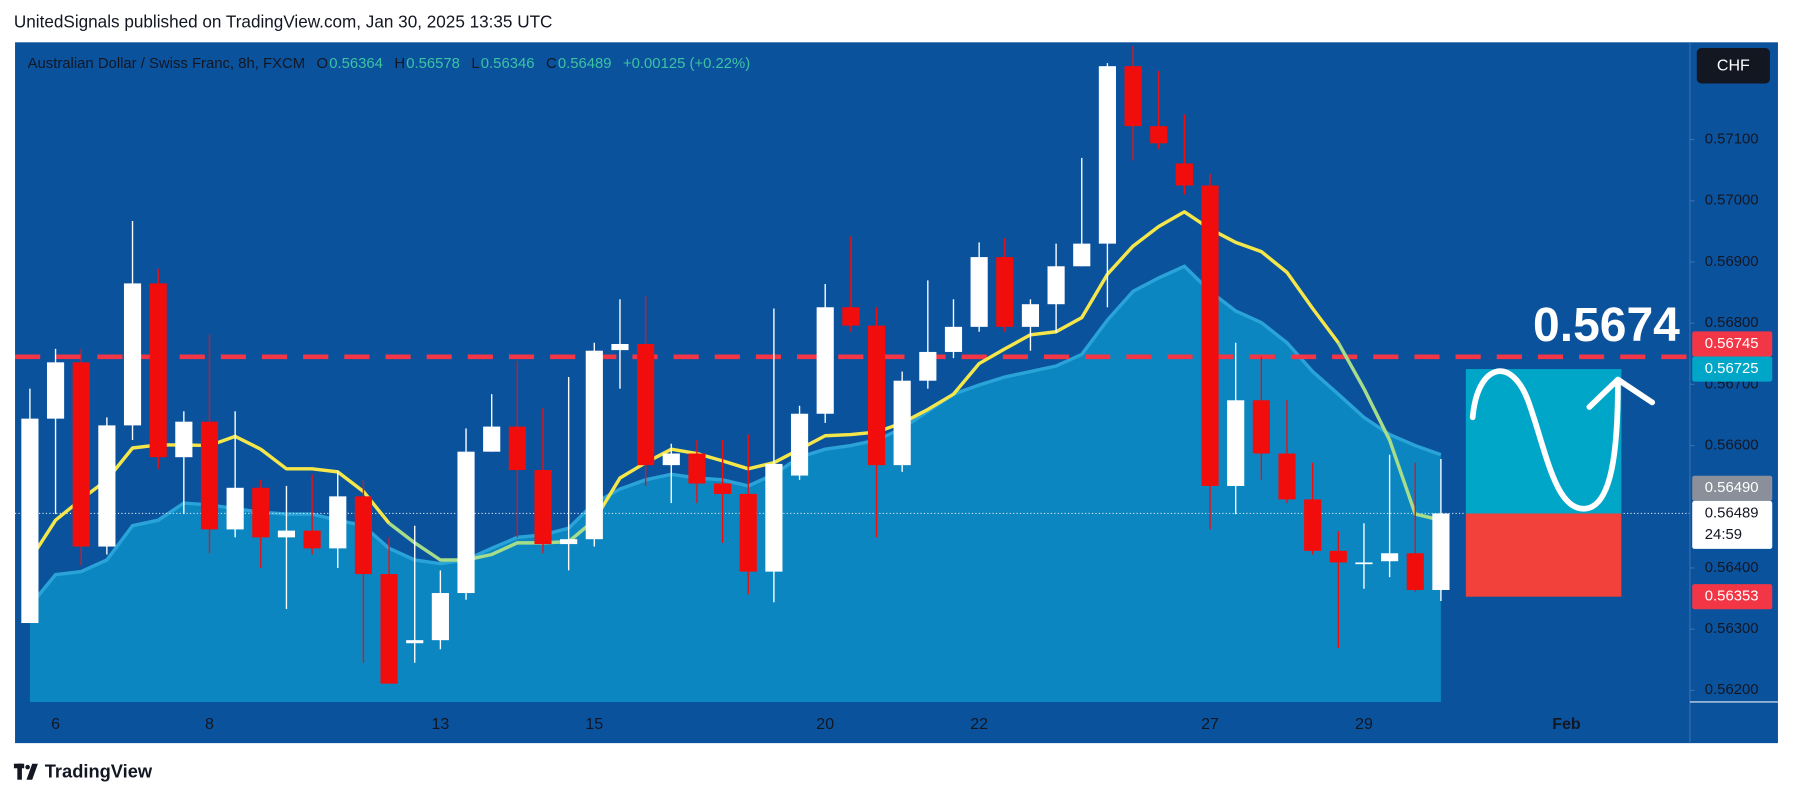 The image size is (1793, 798). Describe the element at coordinates (475, 64) in the screenshot. I see `ohlc-letter: L` at that location.